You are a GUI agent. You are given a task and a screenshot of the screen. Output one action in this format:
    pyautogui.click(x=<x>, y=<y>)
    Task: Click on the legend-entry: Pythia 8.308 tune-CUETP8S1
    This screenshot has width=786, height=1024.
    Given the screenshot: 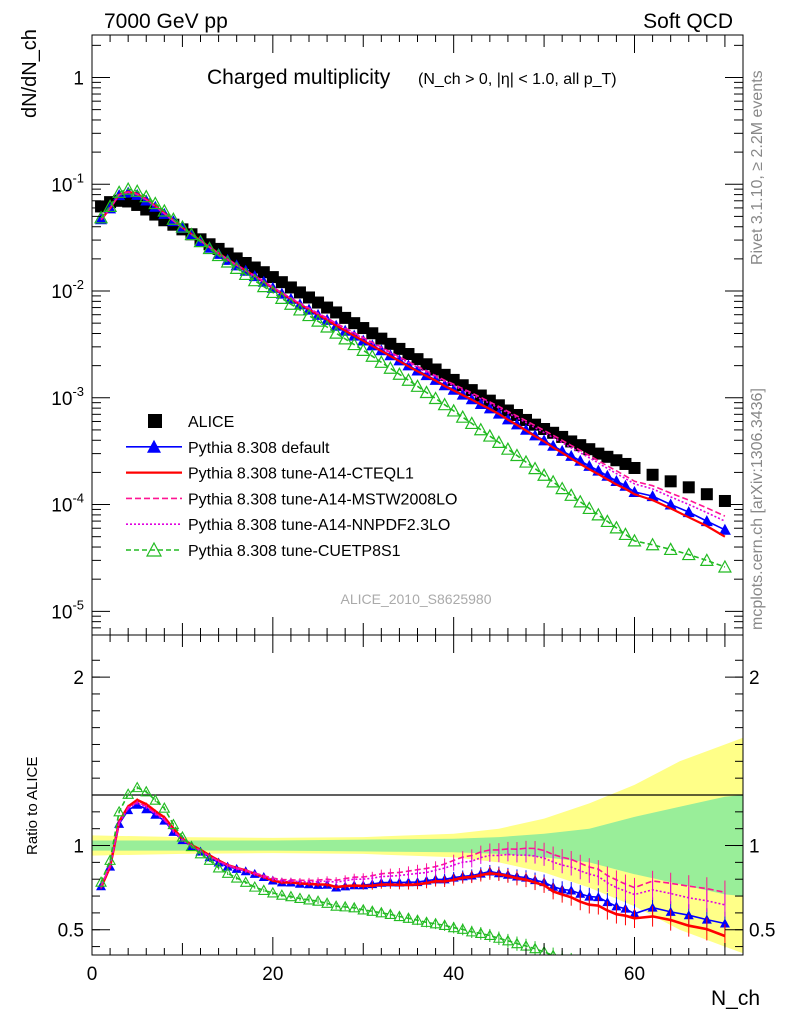 What is the action you would take?
    pyautogui.click(x=263, y=550)
    